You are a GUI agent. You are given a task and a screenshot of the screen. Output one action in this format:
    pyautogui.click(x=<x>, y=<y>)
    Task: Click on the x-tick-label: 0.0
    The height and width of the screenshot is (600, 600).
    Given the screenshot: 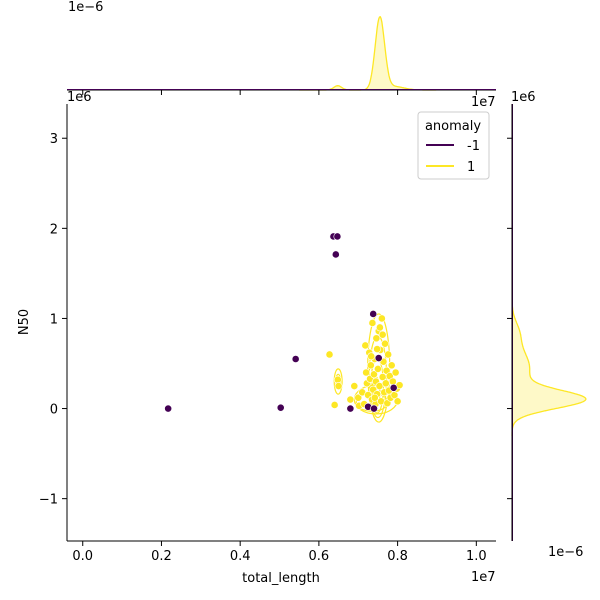 What is the action you would take?
    pyautogui.click(x=82, y=556)
    